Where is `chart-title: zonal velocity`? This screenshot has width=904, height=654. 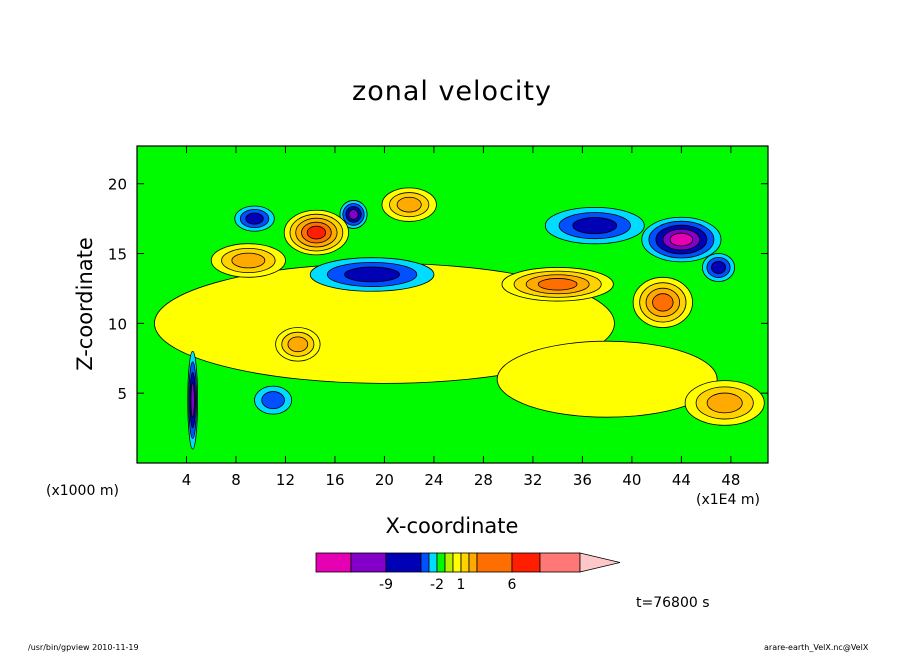 chart-title: zonal velocity is located at coordinates (452, 91).